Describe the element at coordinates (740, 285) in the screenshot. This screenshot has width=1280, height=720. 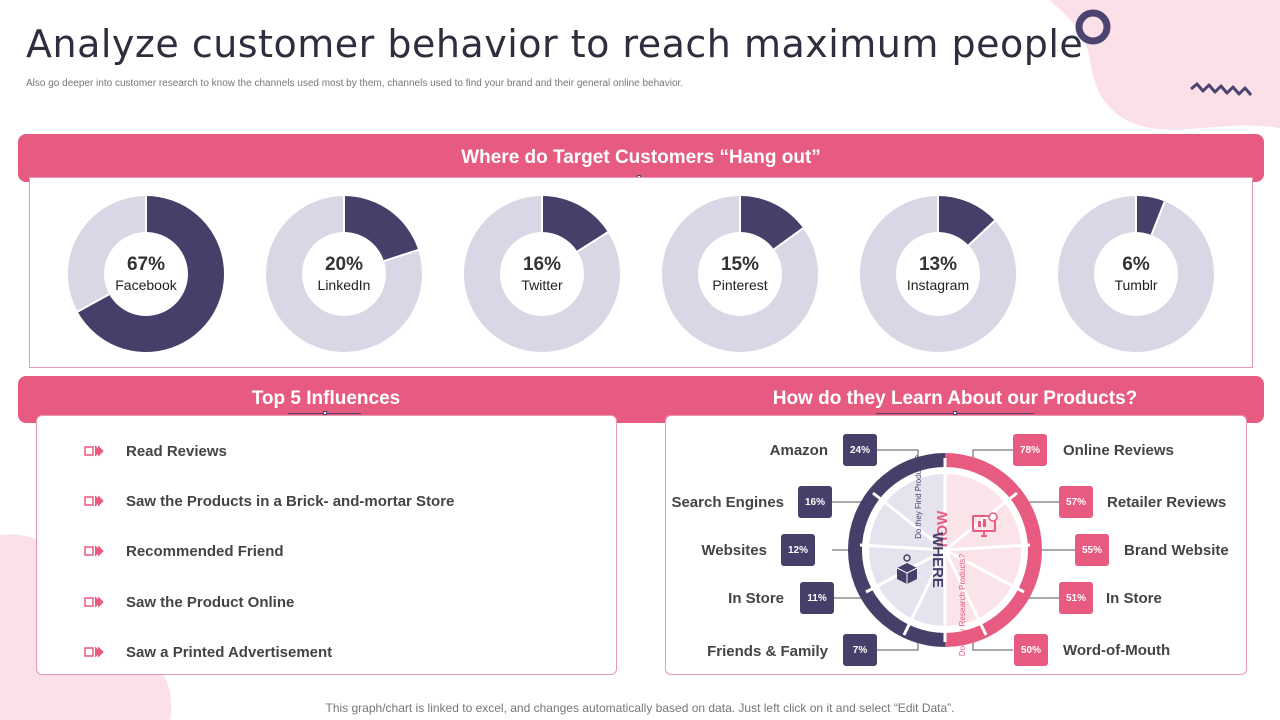
I see `donut-category: Pinterest` at that location.